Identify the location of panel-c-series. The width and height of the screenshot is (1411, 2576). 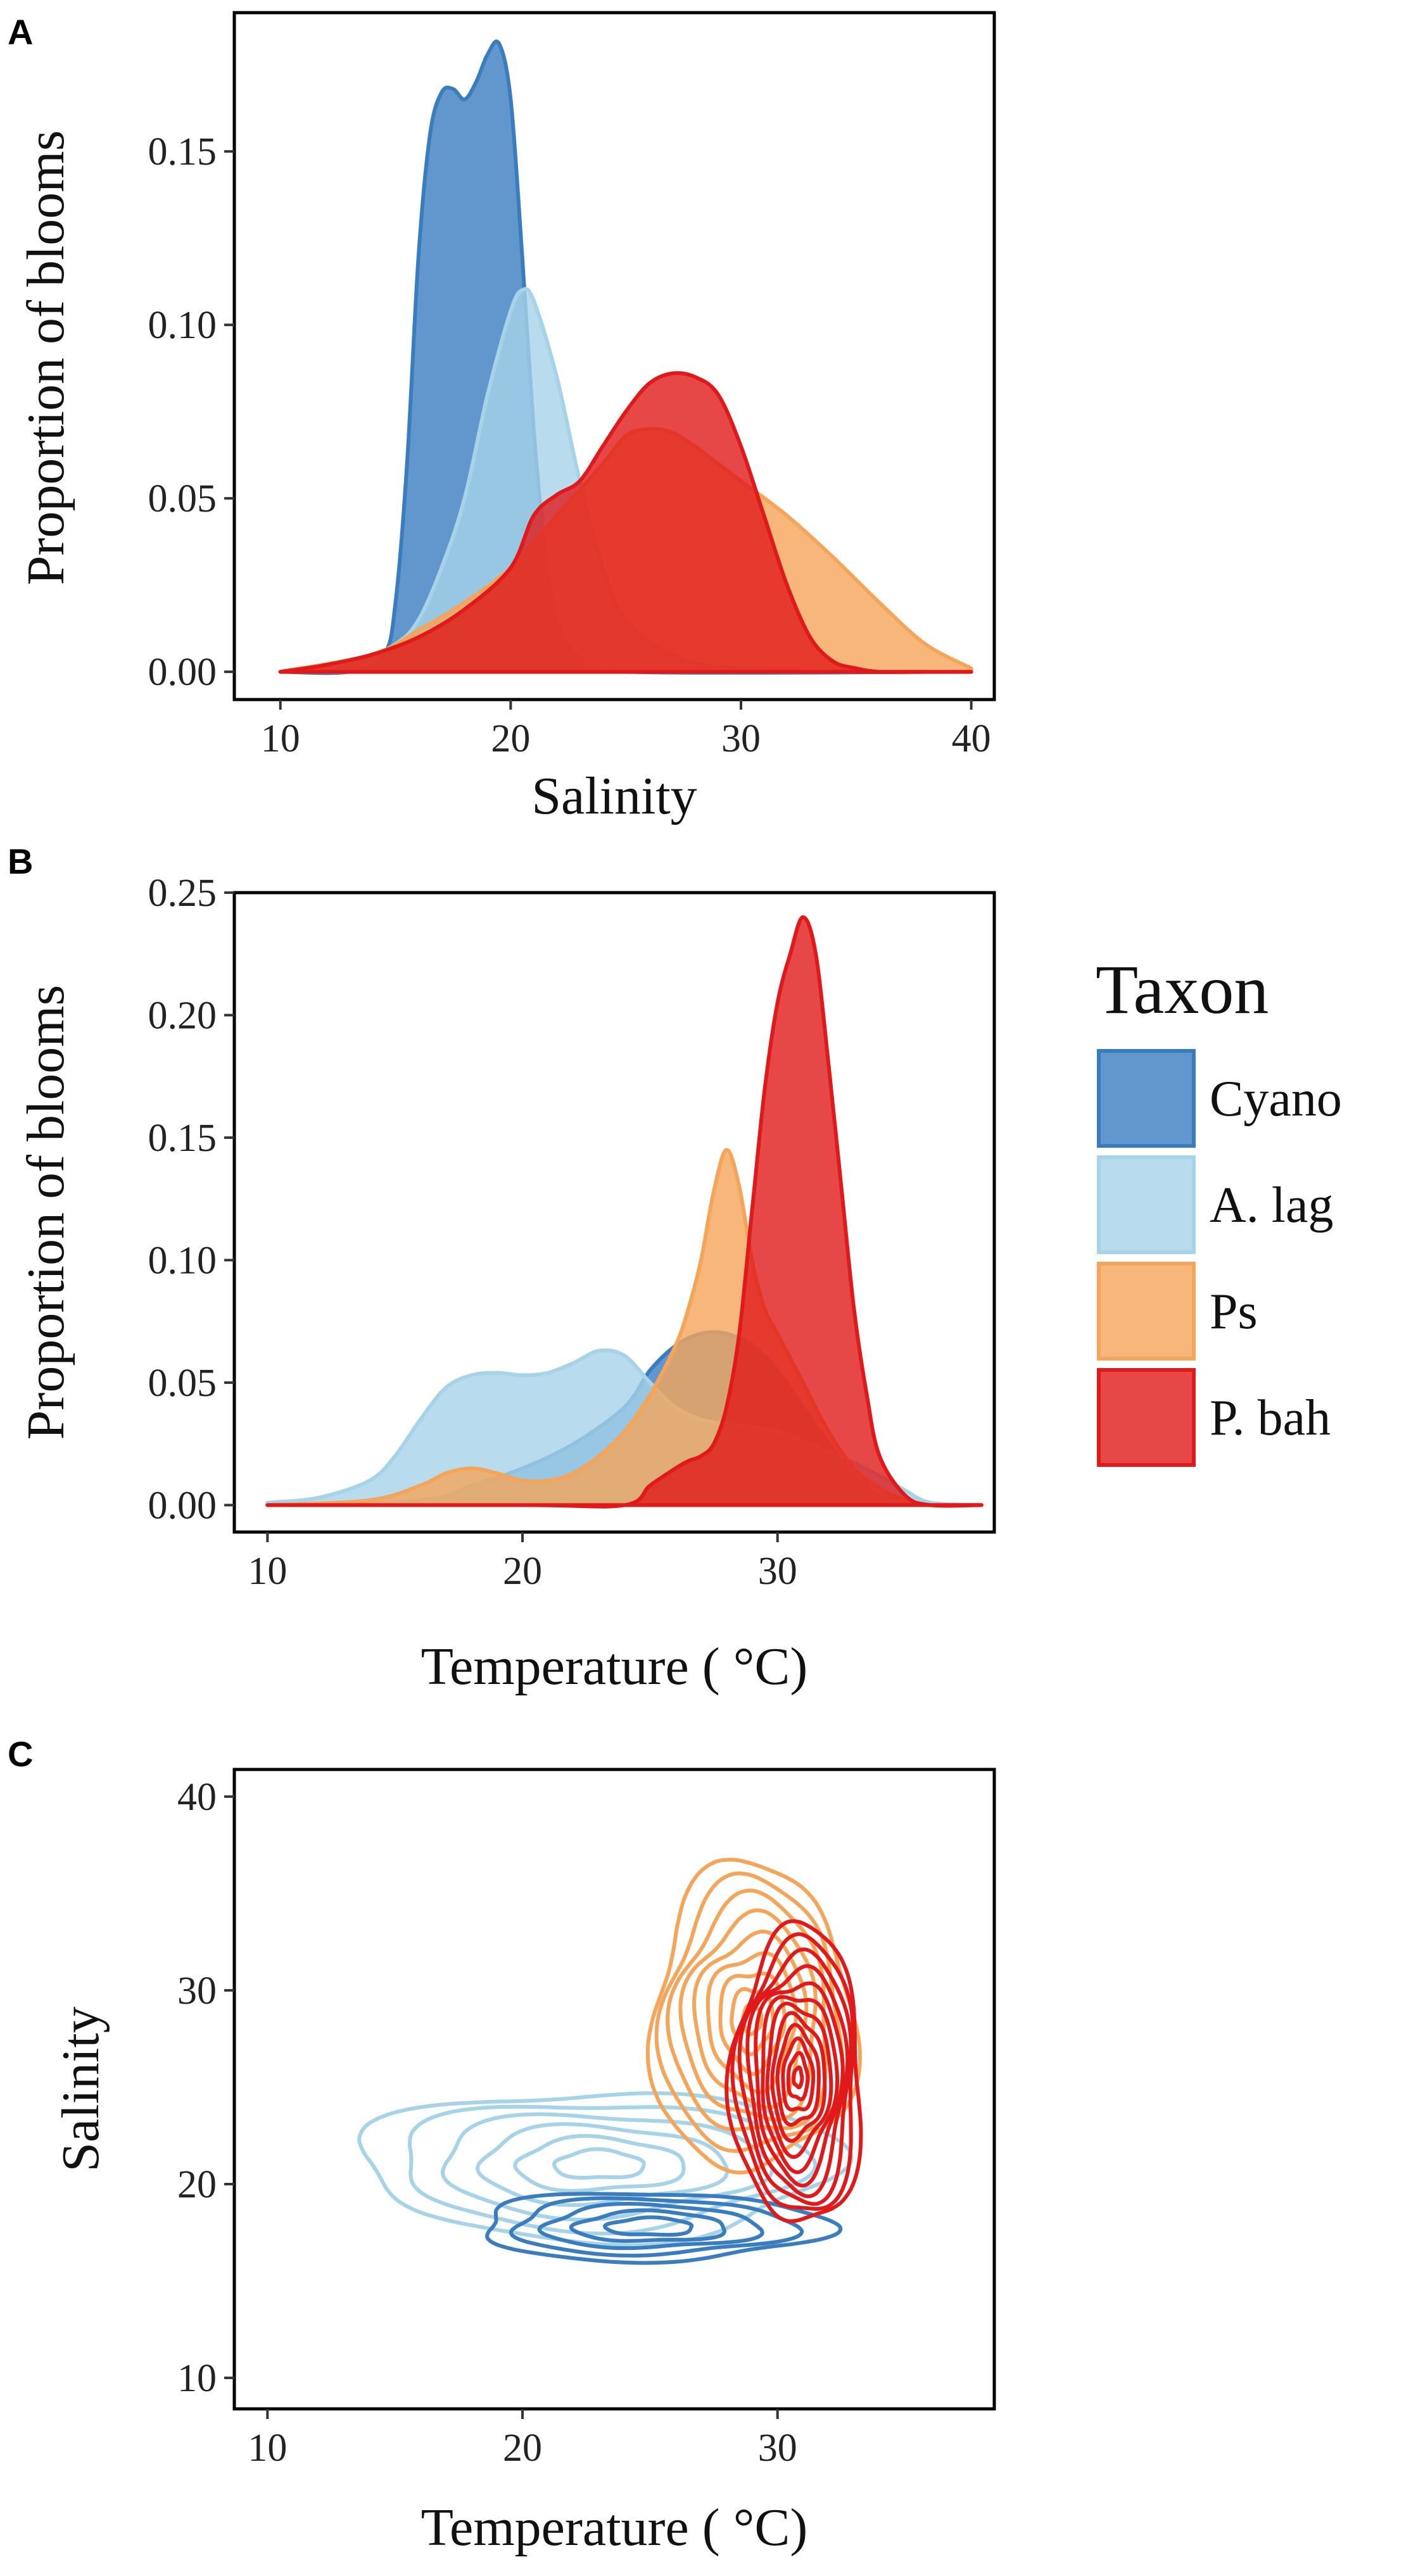
(610, 2061).